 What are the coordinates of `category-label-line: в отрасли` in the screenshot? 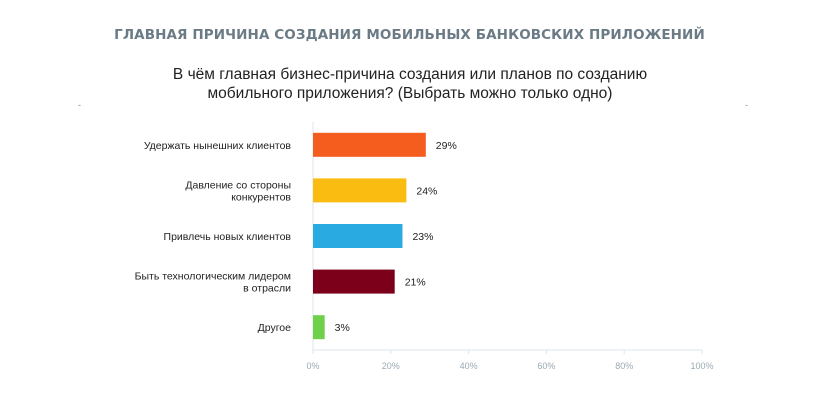 It's located at (267, 289).